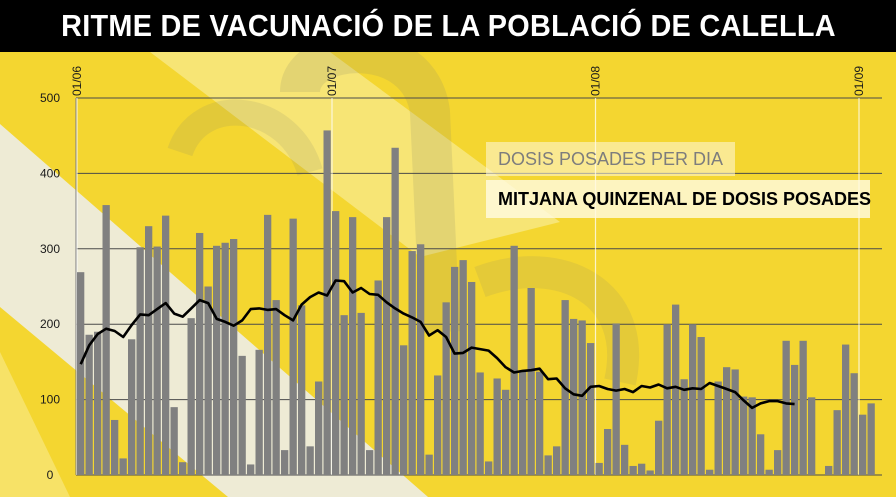 Image resolution: width=896 pixels, height=497 pixels. I want to click on x-axis: 01/06 01/07 01/08 01/09, so click(468, 81).